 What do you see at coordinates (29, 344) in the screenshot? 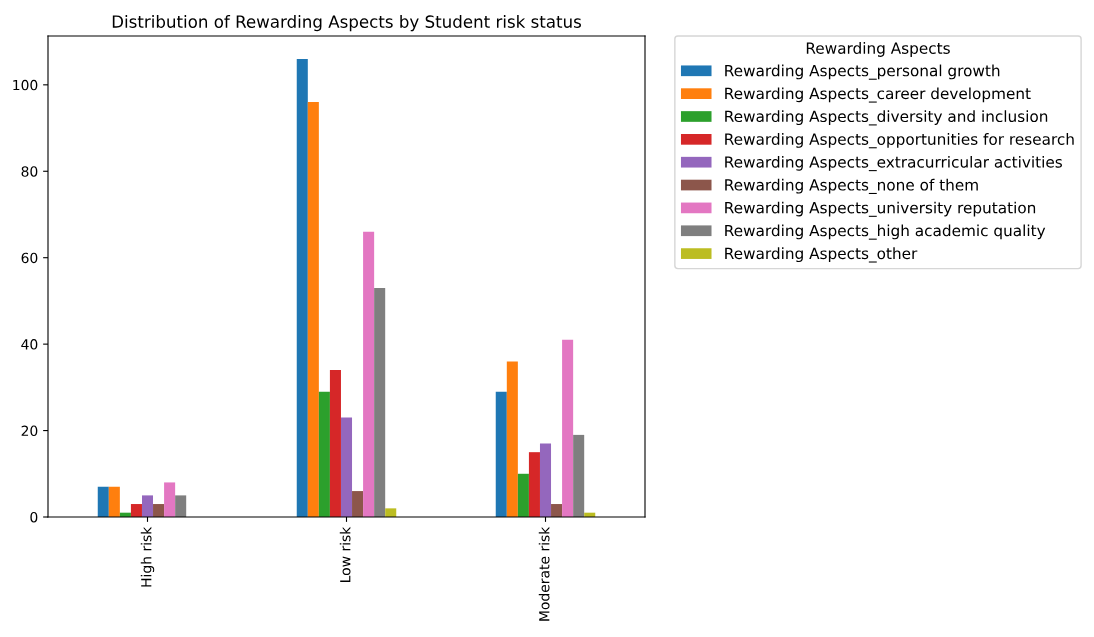
I see `y-tick-label: 40` at bounding box center [29, 344].